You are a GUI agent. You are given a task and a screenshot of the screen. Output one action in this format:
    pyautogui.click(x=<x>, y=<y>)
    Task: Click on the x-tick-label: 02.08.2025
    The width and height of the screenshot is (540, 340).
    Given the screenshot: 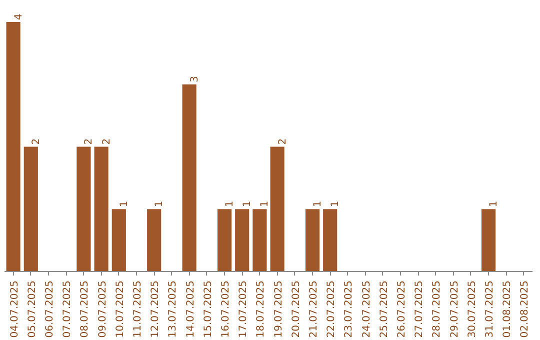 What is the action you would take?
    pyautogui.click(x=525, y=309)
    